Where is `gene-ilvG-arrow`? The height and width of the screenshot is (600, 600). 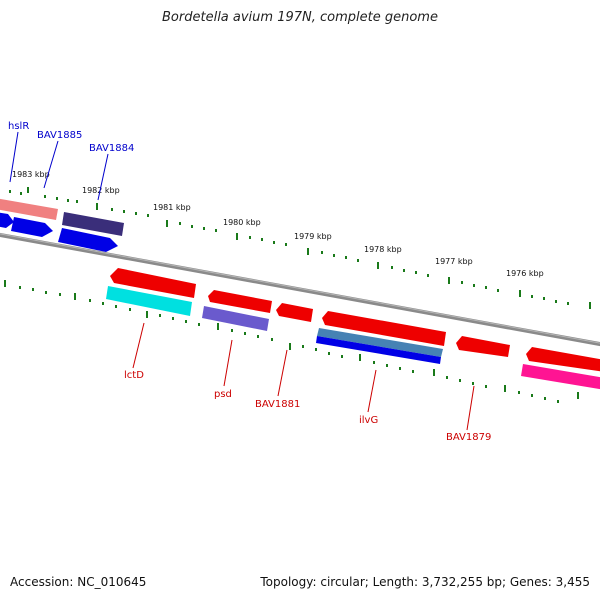 gene-ilvG-arrow is located at coordinates (384, 328).